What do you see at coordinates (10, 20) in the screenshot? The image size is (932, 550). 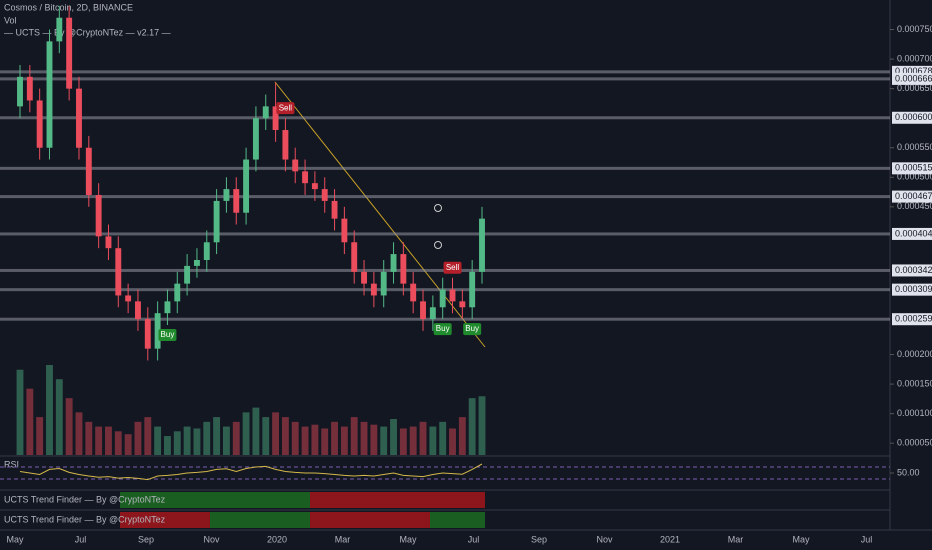 I see `volume-label: Vol` at bounding box center [10, 20].